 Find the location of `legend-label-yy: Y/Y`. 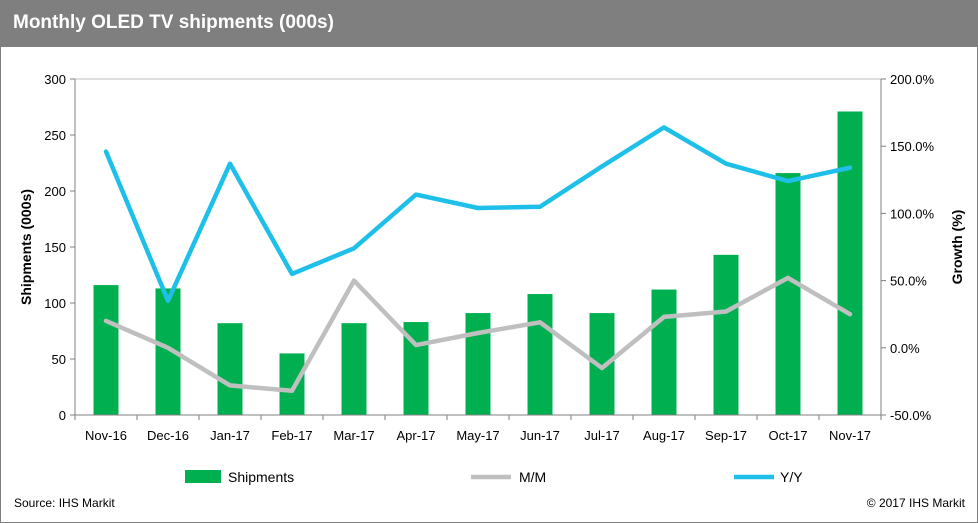

legend-label-yy: Y/Y is located at coordinates (791, 477).